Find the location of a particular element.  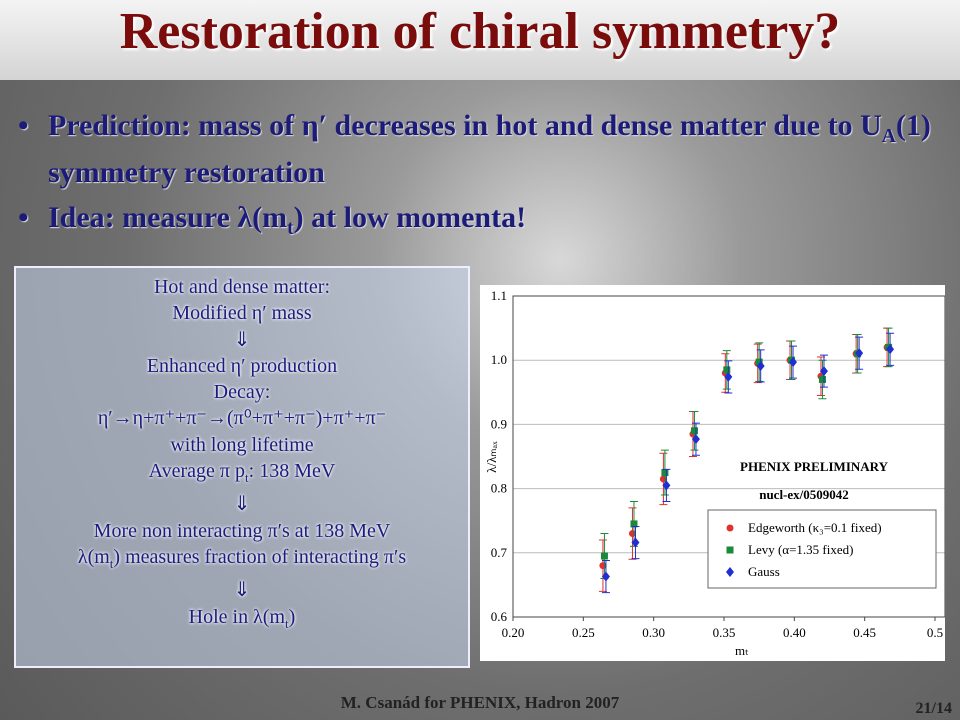

annotation: PHENIX PRELIMINARY is located at coordinates (814, 466).